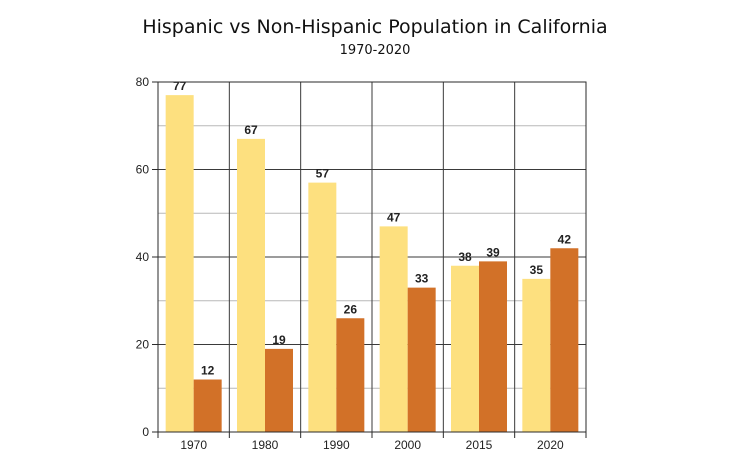 The width and height of the screenshot is (750, 468). I want to click on data-label: 33, so click(422, 279).